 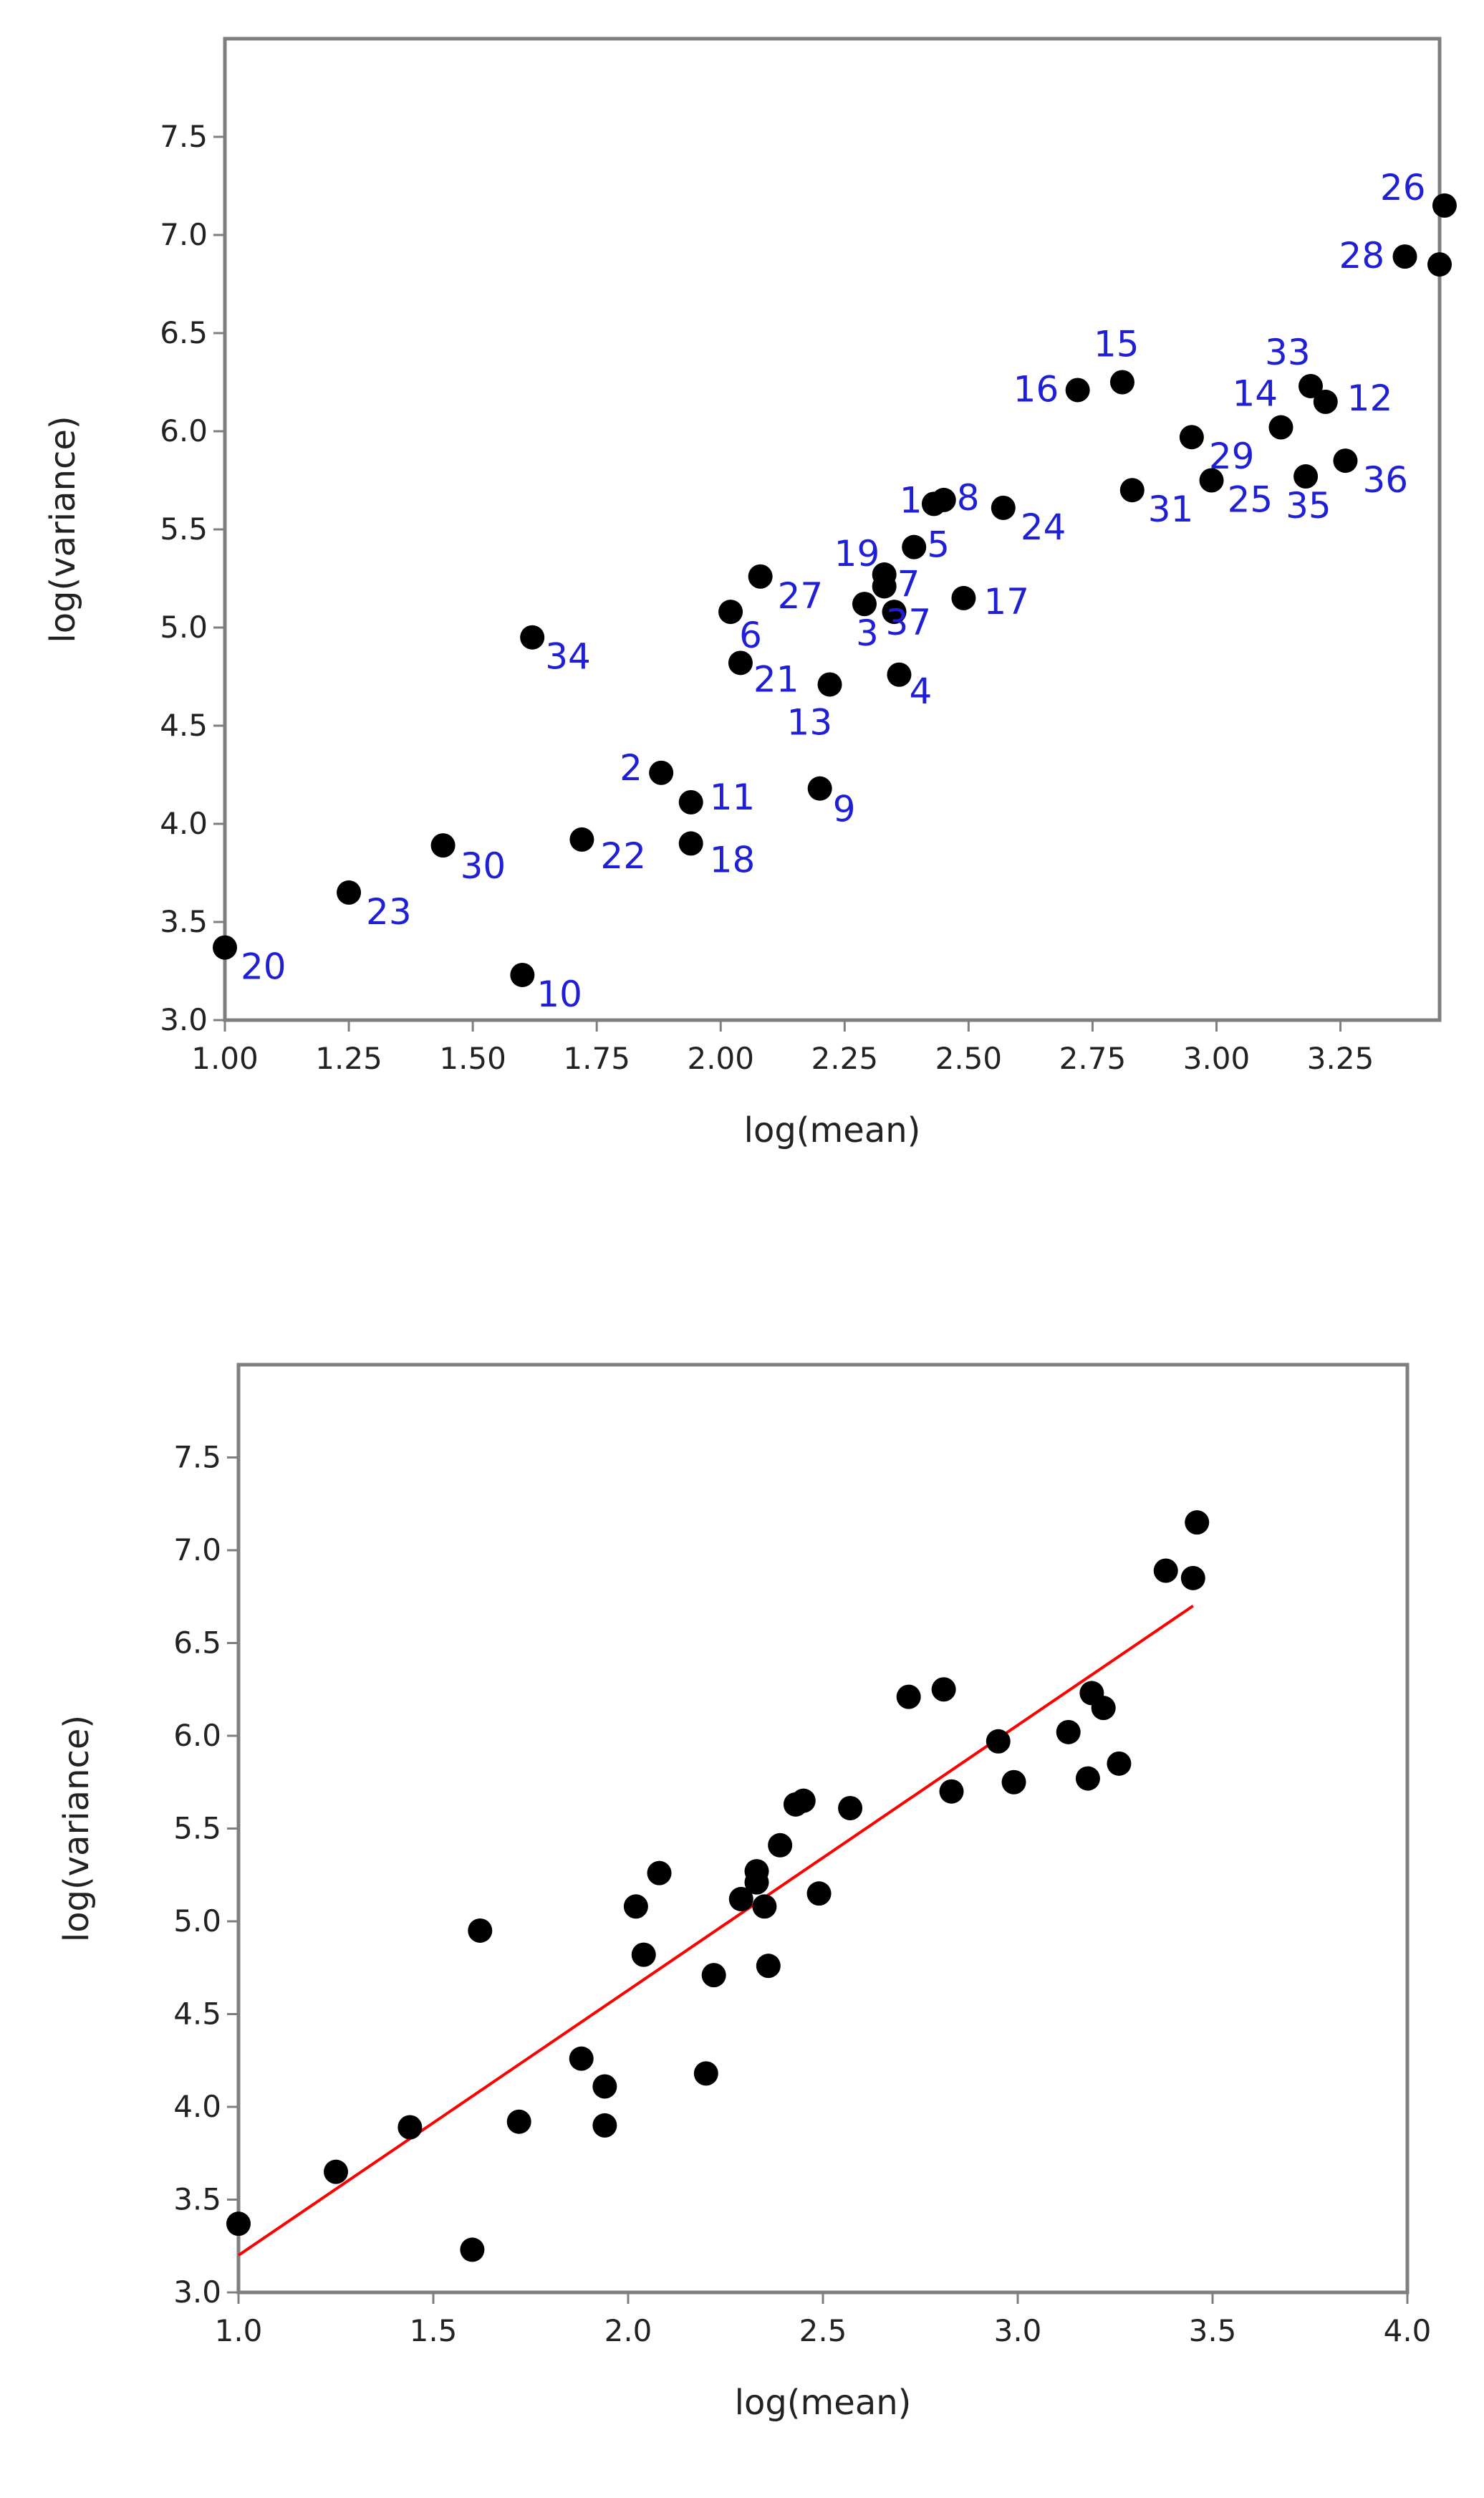 I want to click on point-label: 34, so click(x=568, y=657).